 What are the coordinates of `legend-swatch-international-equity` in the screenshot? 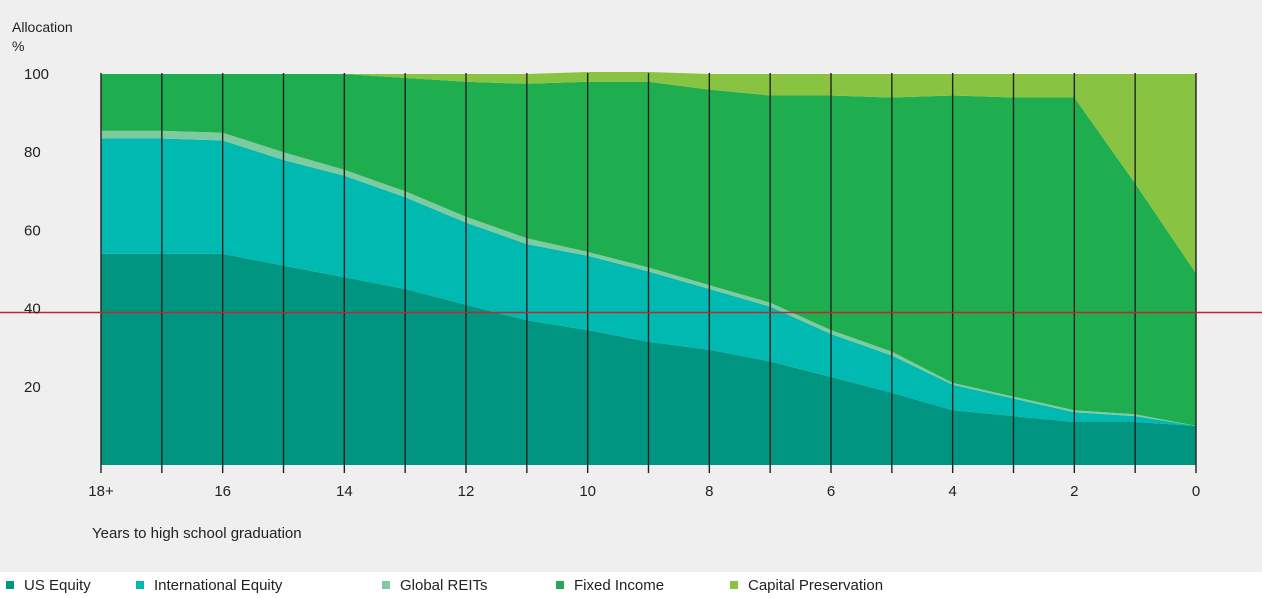 It's located at (140, 585).